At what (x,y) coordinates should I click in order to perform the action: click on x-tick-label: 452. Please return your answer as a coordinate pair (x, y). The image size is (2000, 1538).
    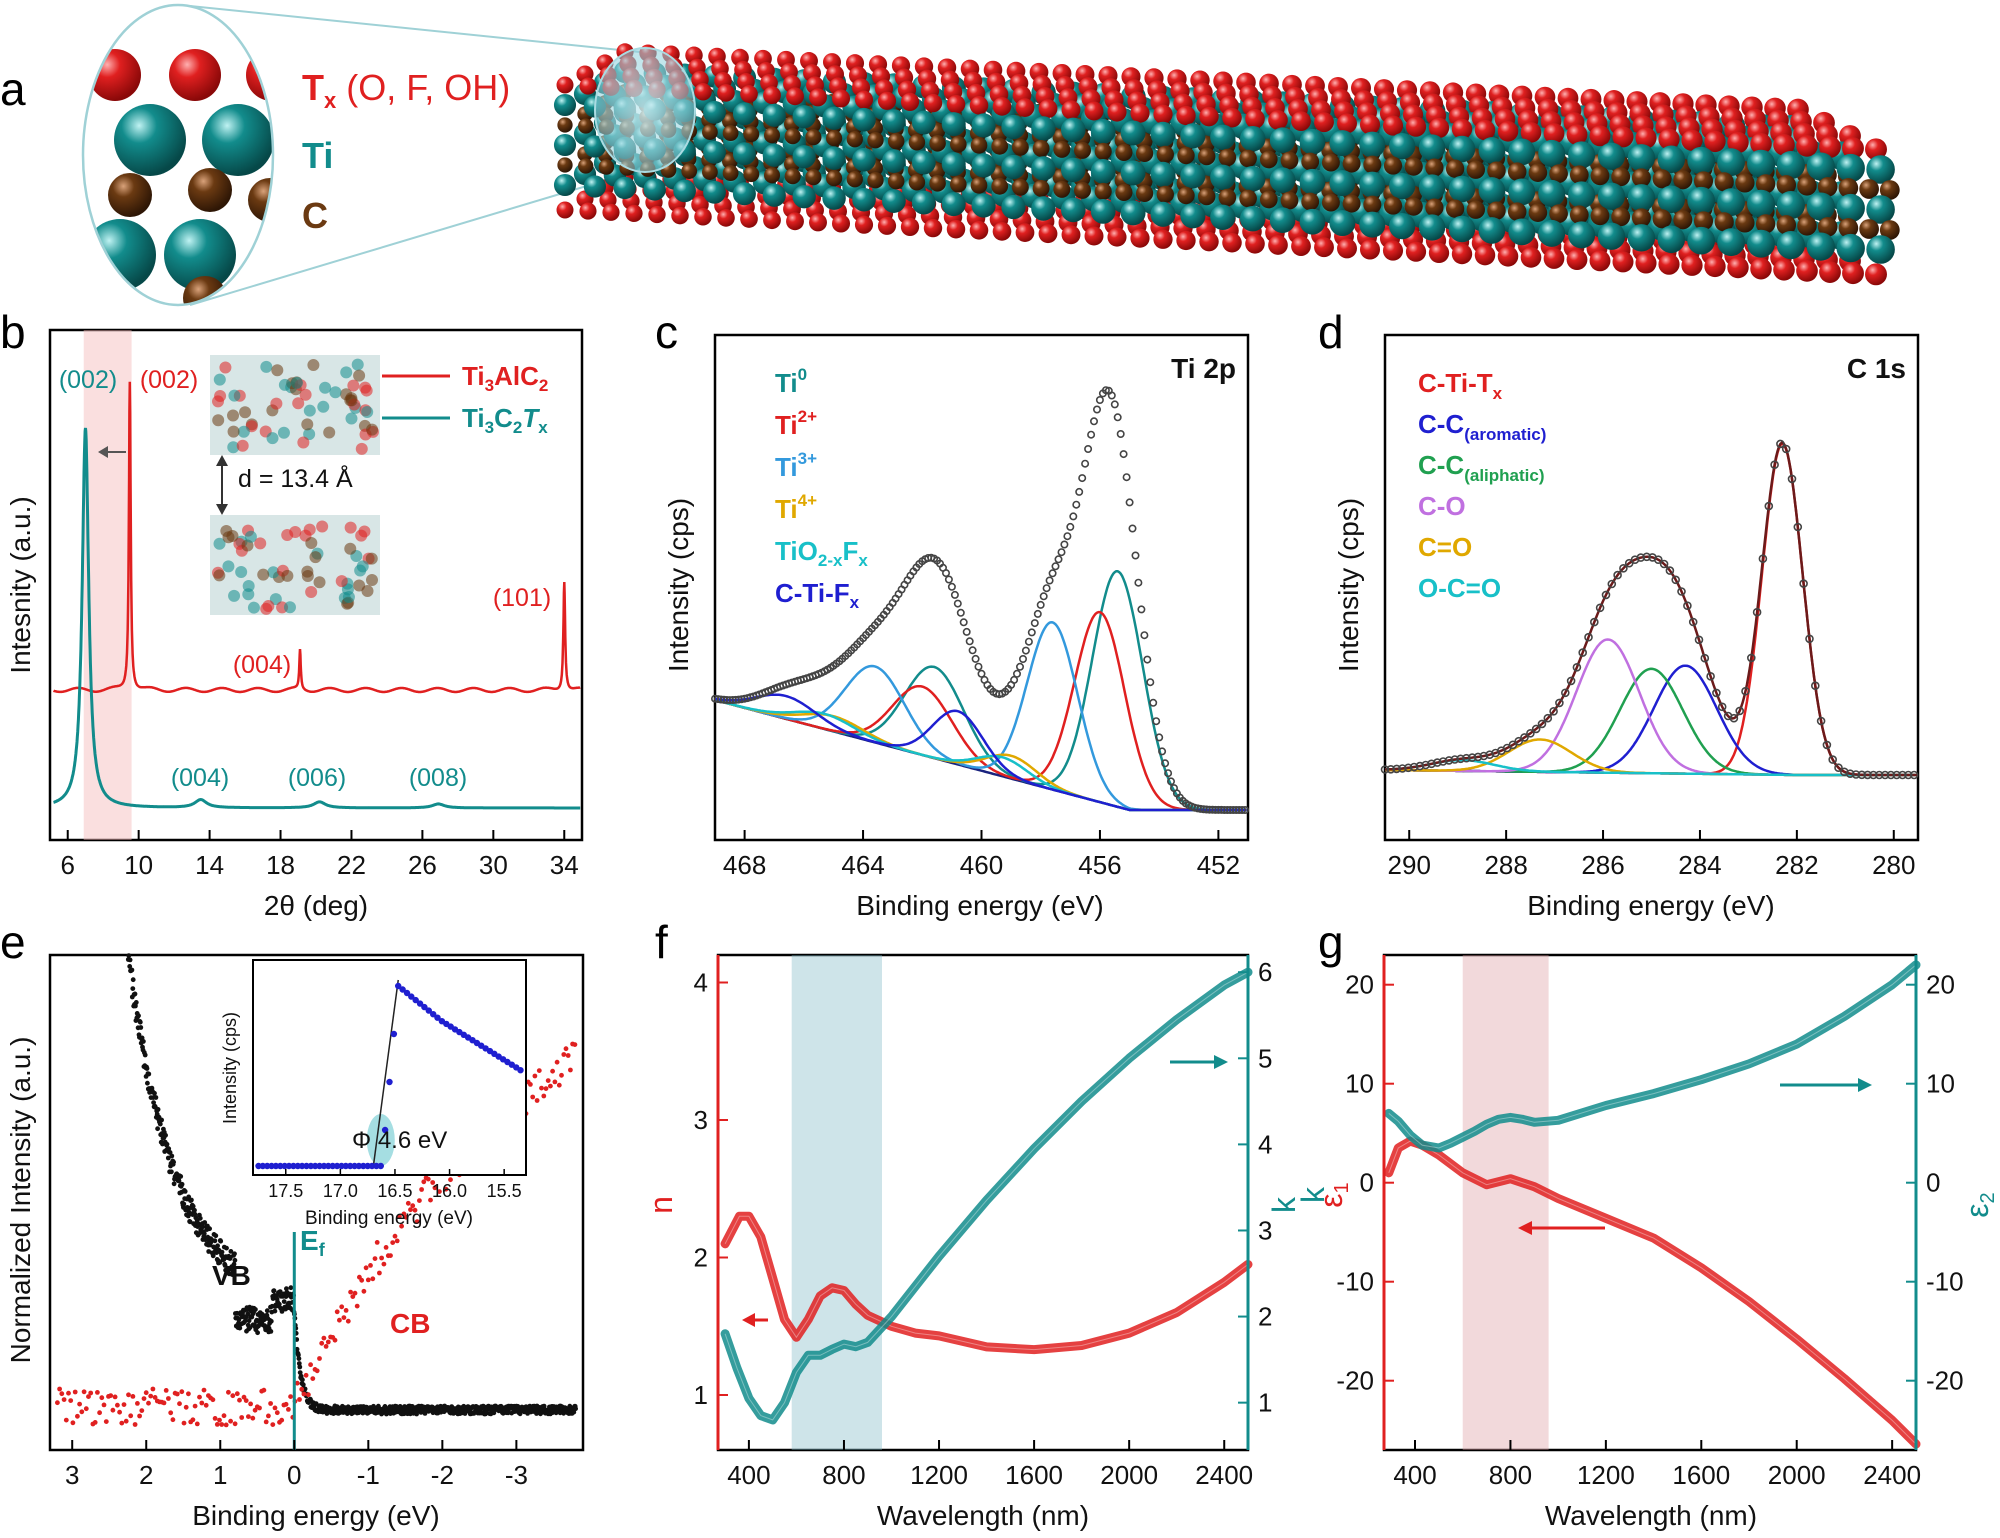
    Looking at the image, I should click on (1218, 865).